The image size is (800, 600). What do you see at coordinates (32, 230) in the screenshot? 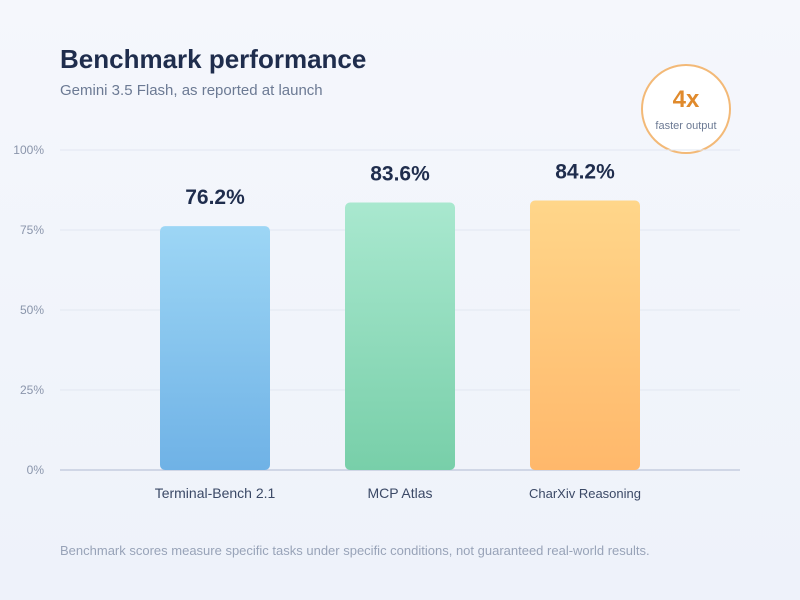
I see `y-tick-label: 75%` at bounding box center [32, 230].